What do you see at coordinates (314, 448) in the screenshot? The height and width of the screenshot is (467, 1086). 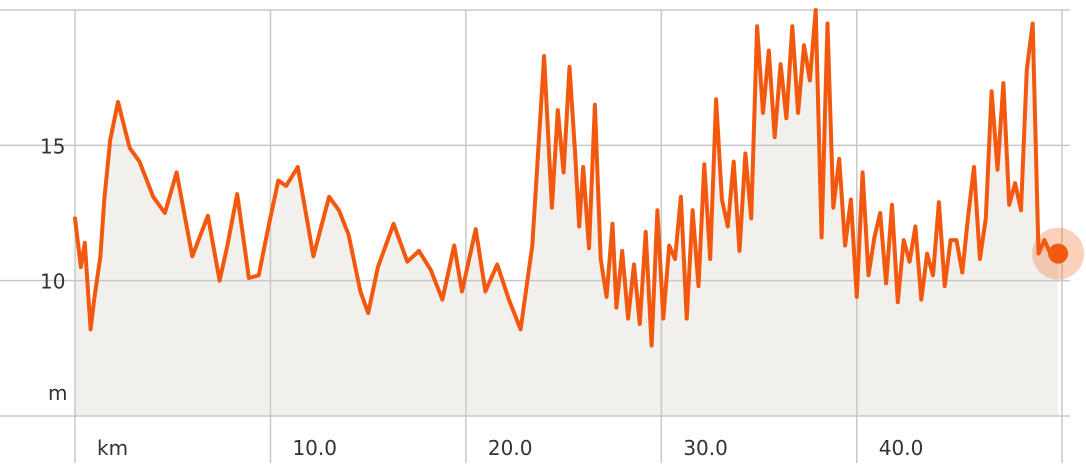 I see `x-tick-label: 10.0` at bounding box center [314, 448].